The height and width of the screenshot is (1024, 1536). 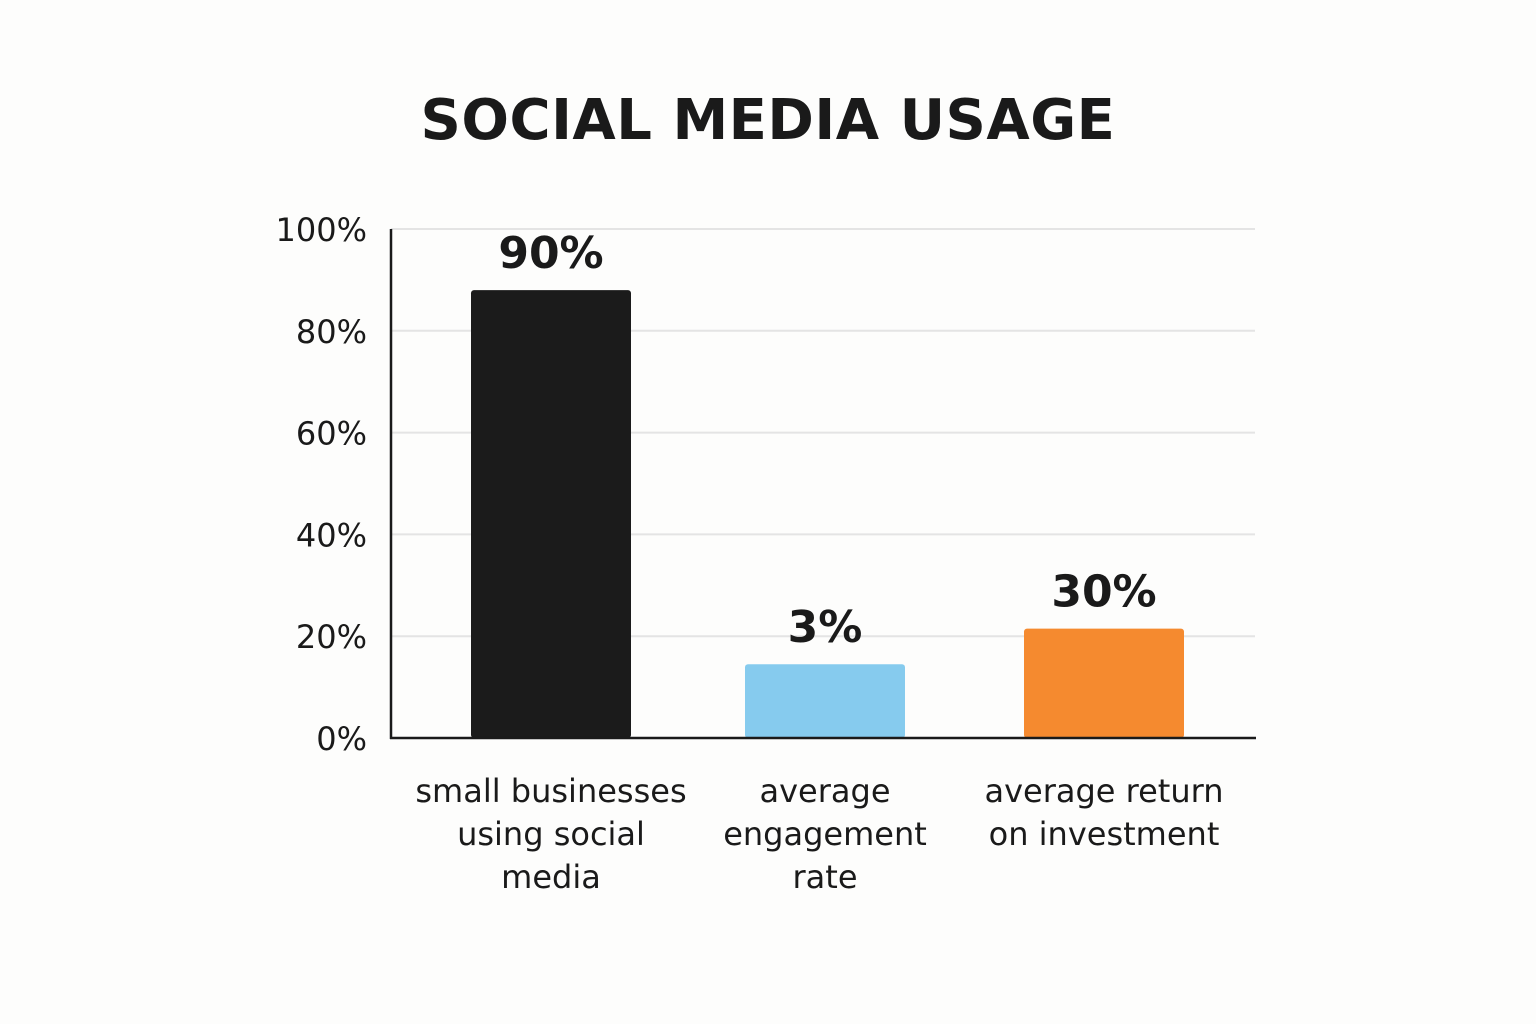 I want to click on data-label: 90%, so click(x=550, y=253).